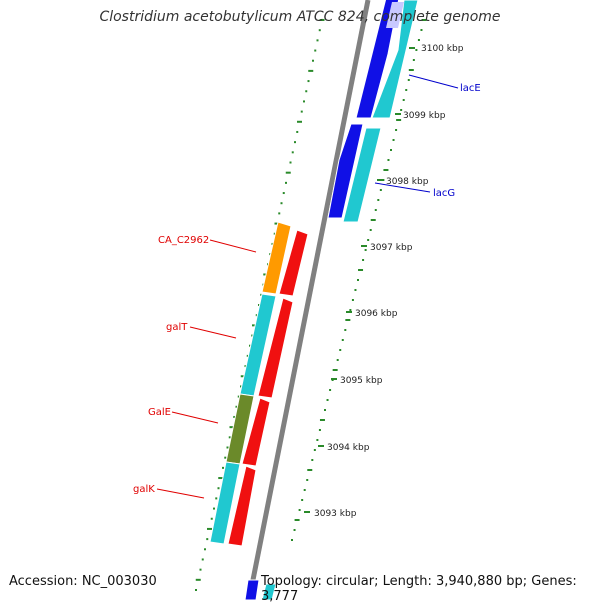 The height and width of the screenshot is (604, 600). What do you see at coordinates (407, 182) in the screenshot?
I see `ruler-label: 3098 kbp` at bounding box center [407, 182].